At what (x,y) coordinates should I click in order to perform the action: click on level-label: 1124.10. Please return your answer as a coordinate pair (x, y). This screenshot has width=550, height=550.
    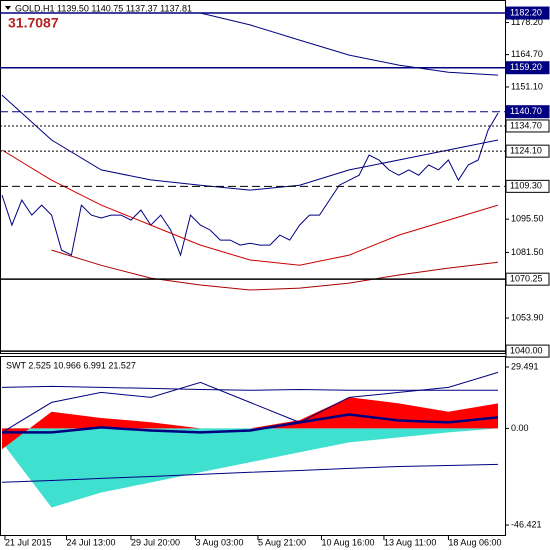
    Looking at the image, I should click on (526, 151).